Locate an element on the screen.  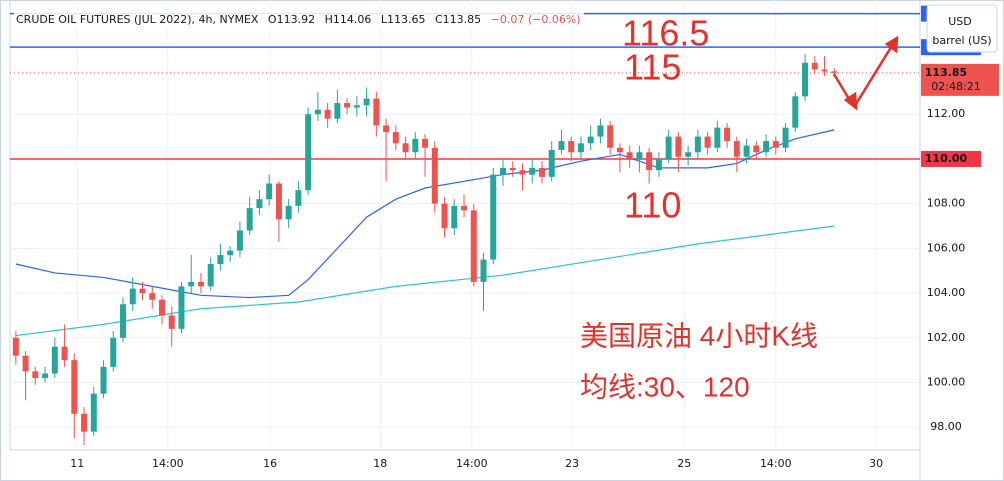
low: L113.65 is located at coordinates (403, 19).